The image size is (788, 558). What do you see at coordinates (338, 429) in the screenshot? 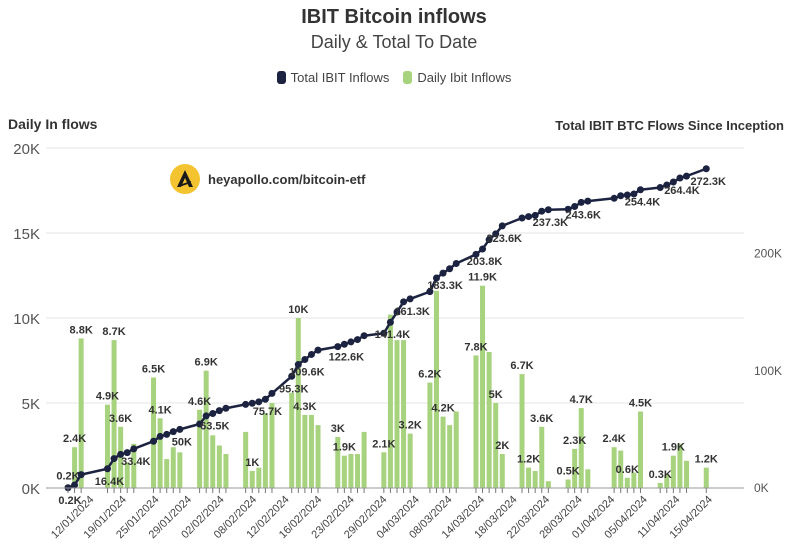
I see `daily-bar-label: 3K` at bounding box center [338, 429].